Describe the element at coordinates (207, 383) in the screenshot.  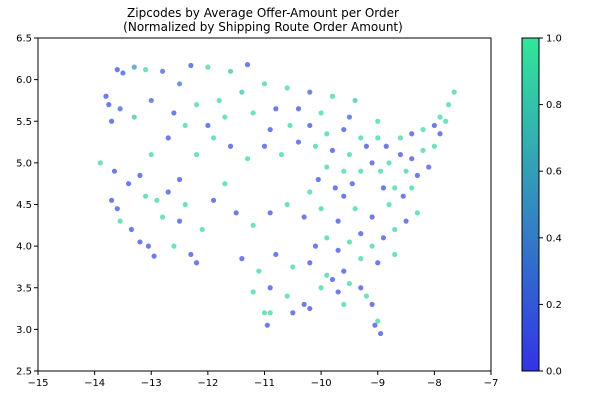
I see `x-tick-label: −12` at that location.